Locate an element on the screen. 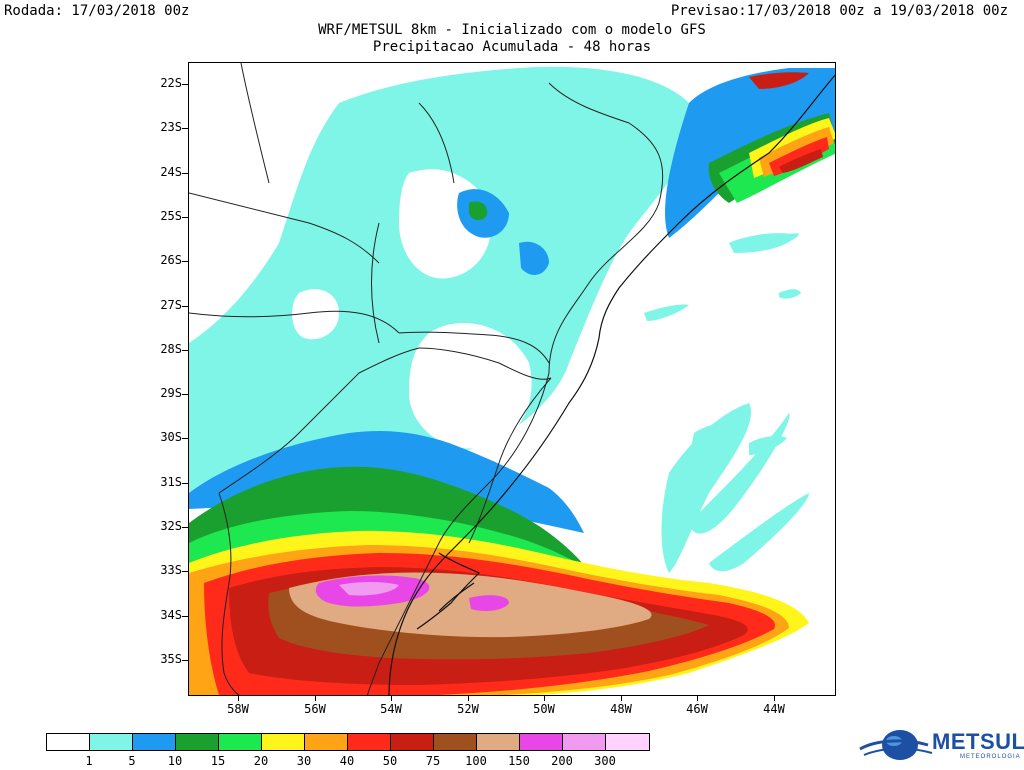 This screenshot has height=770, width=1024. run-time-label: Rodada: 17/03/2018 00z is located at coordinates (97, 11).